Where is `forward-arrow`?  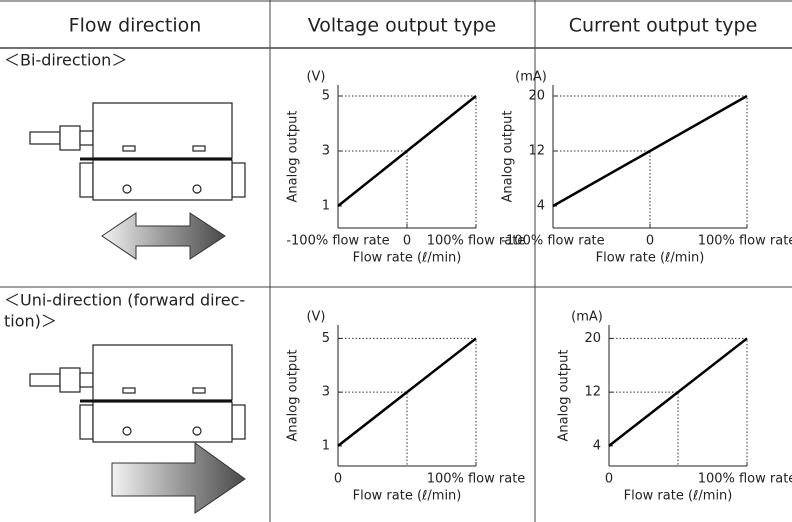
forward-arrow is located at coordinates (178, 478).